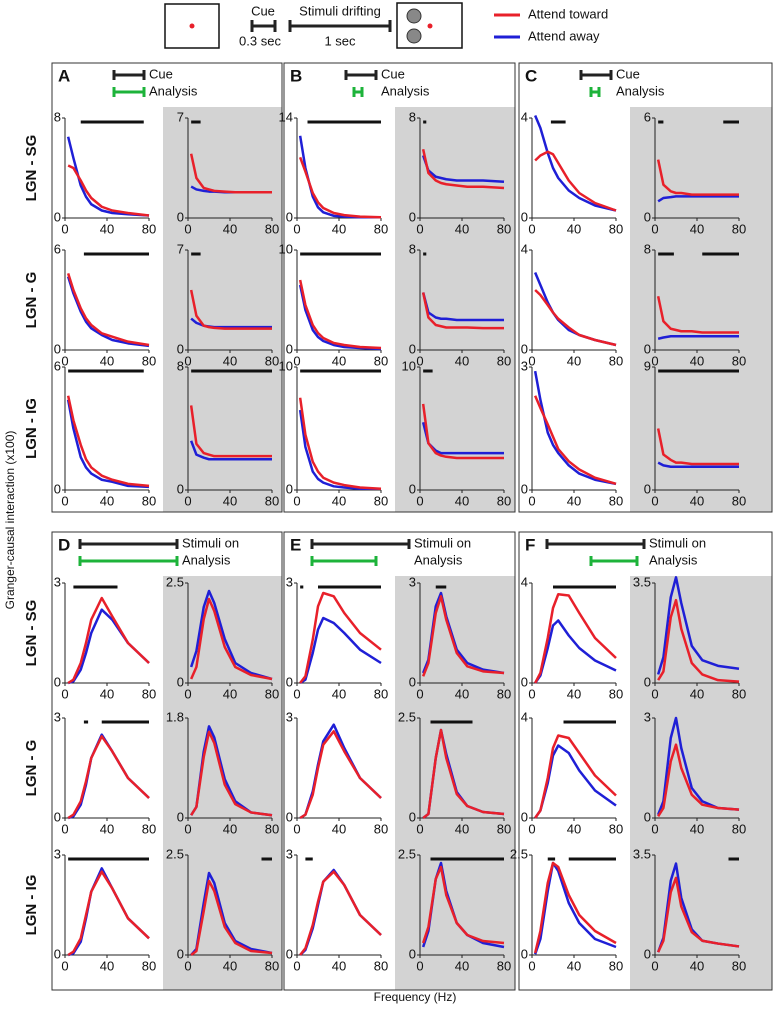 Image resolution: width=777 pixels, height=1013 pixels. Describe the element at coordinates (263, 10) in the screenshot. I see `cue-label: Cue` at that location.